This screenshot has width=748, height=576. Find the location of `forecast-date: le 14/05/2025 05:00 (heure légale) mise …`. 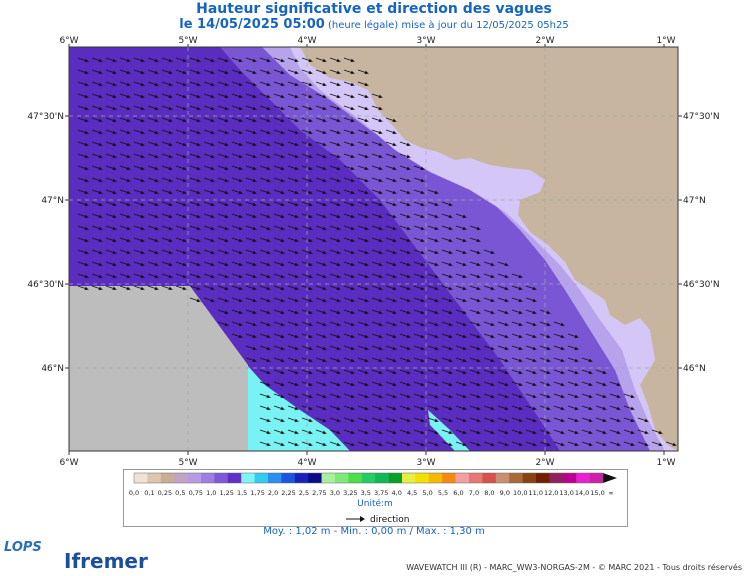

forecast-date: le 14/05/2025 05:00 (heure légale) mise … is located at coordinates (374, 24).